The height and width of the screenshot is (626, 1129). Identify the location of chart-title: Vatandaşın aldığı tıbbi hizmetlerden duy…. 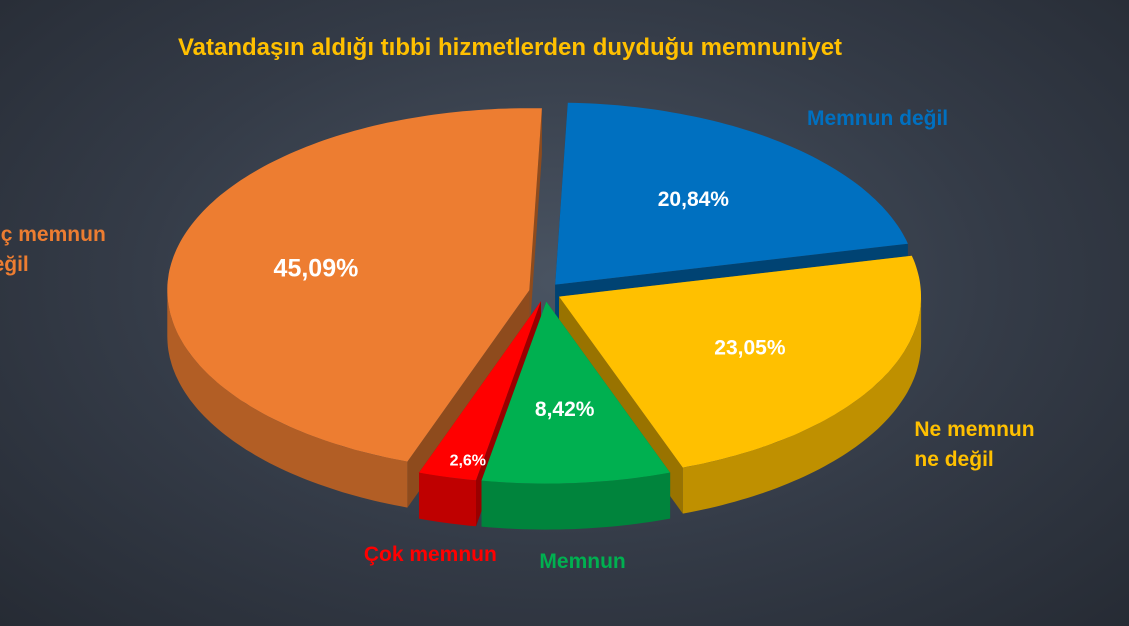
(510, 47).